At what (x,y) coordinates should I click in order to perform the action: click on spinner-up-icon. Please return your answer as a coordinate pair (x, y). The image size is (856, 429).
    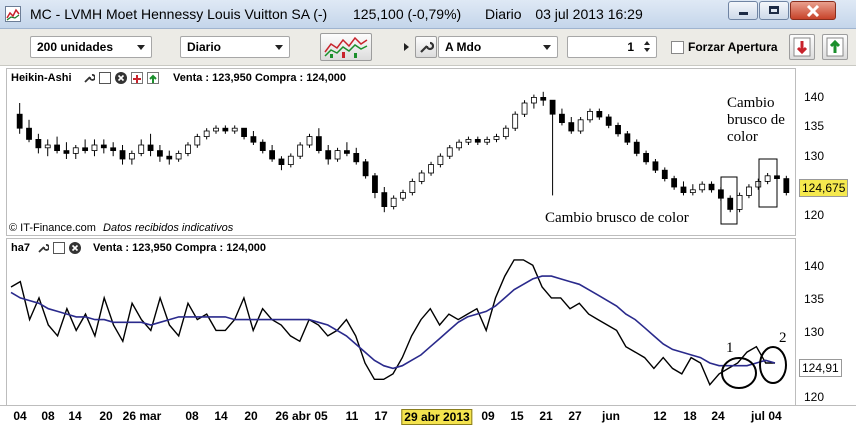
    Looking at the image, I should click on (647, 43).